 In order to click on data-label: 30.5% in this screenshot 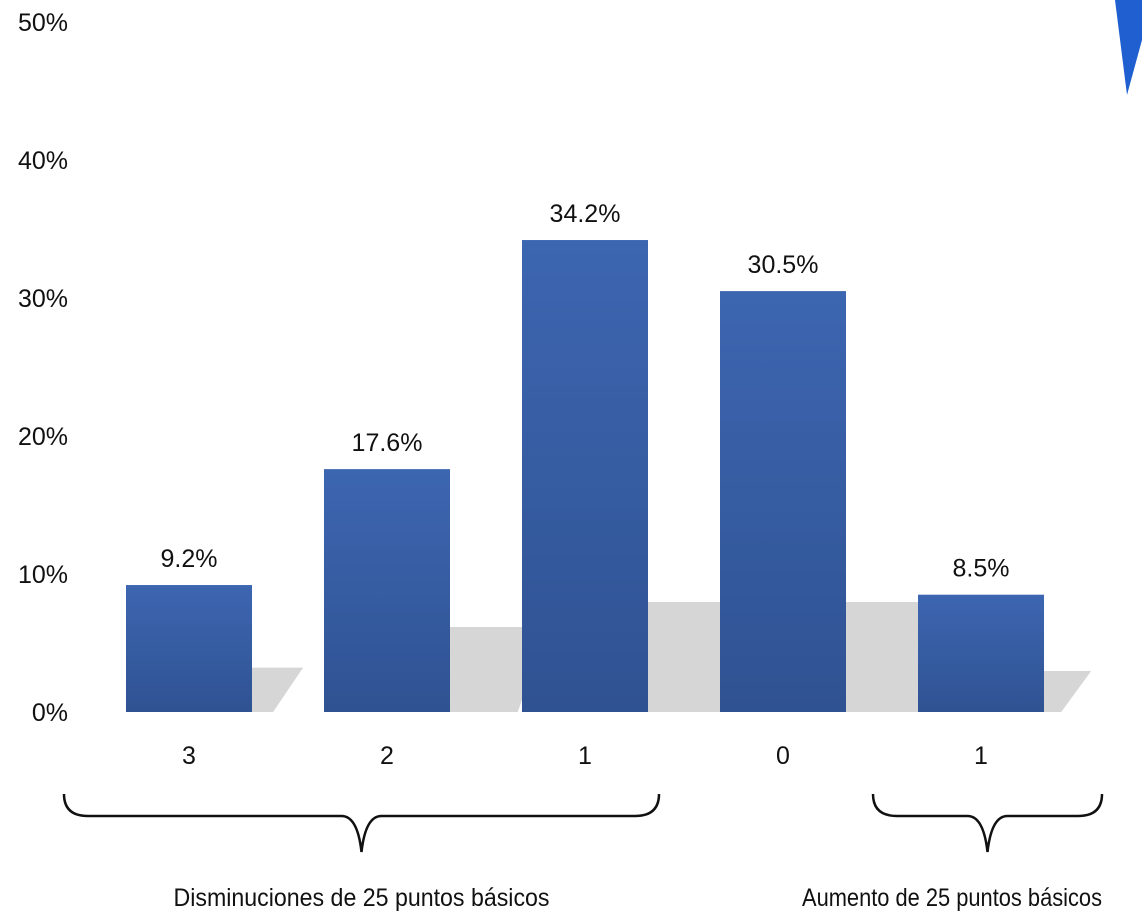, I will do `click(783, 265)`.